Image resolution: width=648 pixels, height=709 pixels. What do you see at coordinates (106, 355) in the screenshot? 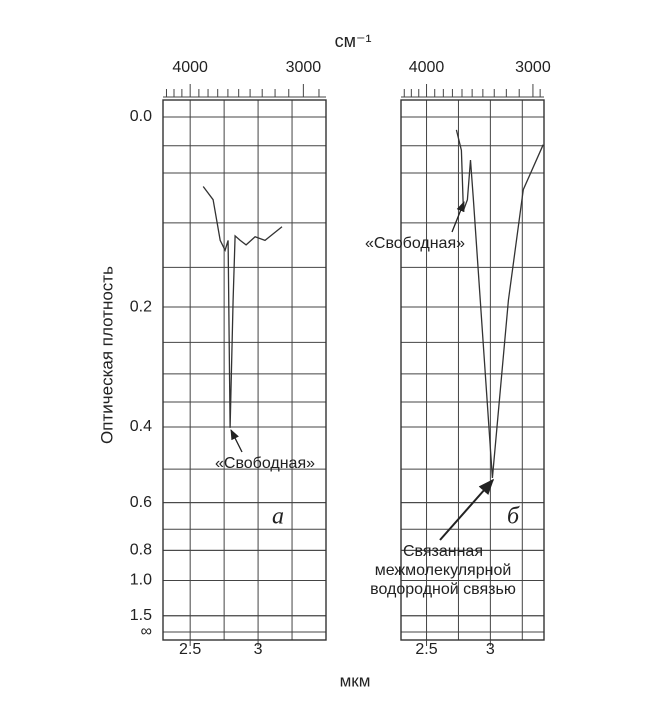
I see `y-axis-label: Оптическая плотность` at bounding box center [106, 355].